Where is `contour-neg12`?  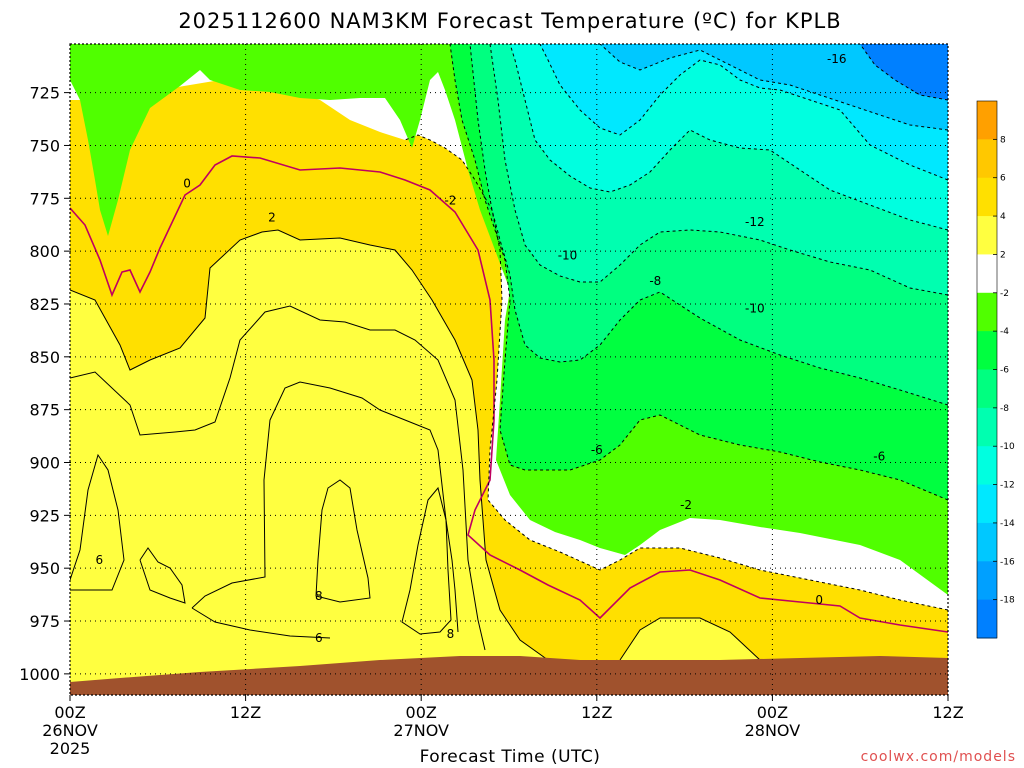
contour-neg12 is located at coordinates (743, 112).